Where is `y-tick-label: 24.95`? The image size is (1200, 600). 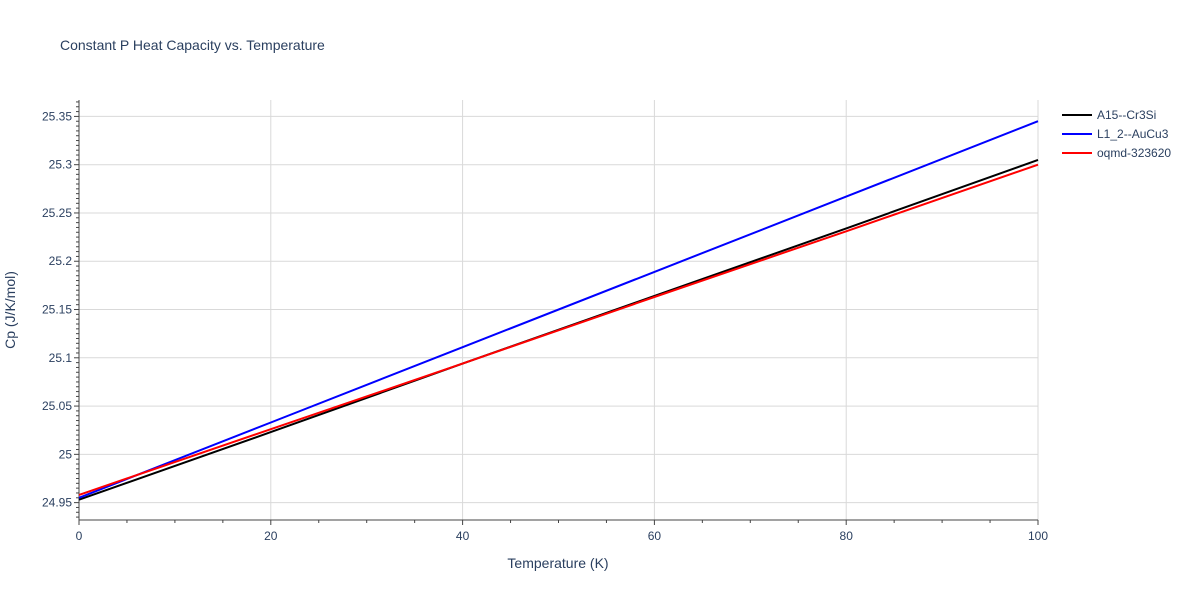 y-tick-label: 24.95 is located at coordinates (57, 503).